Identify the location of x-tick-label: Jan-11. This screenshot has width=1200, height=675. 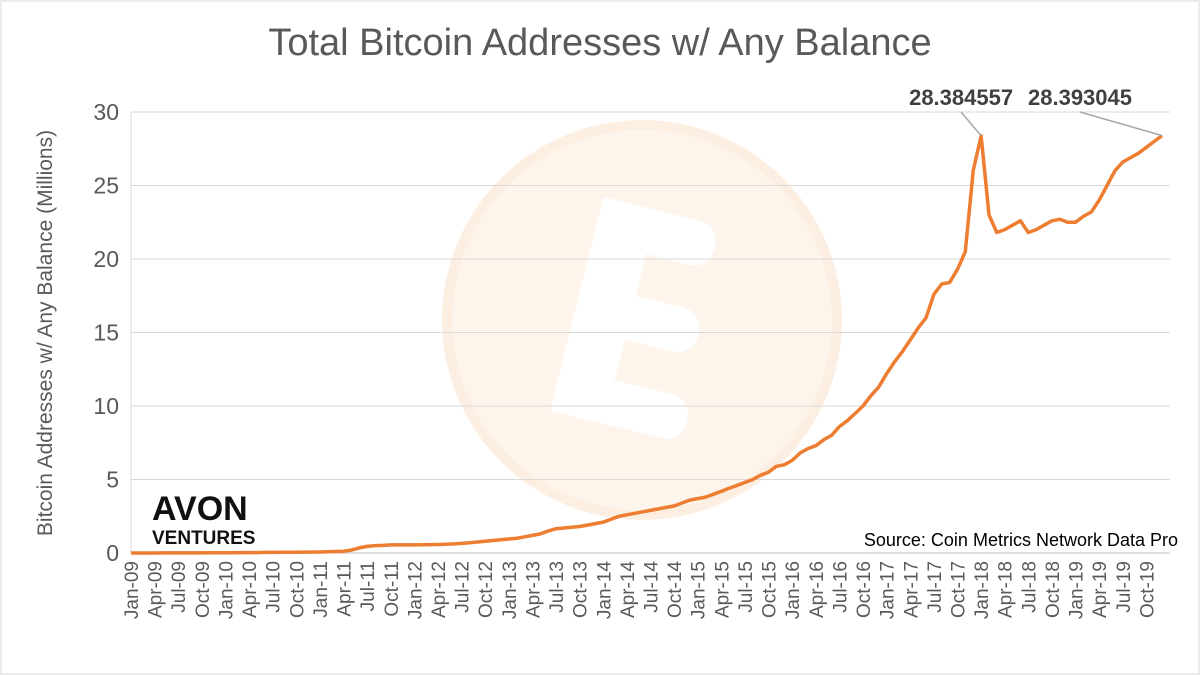
(321, 589).